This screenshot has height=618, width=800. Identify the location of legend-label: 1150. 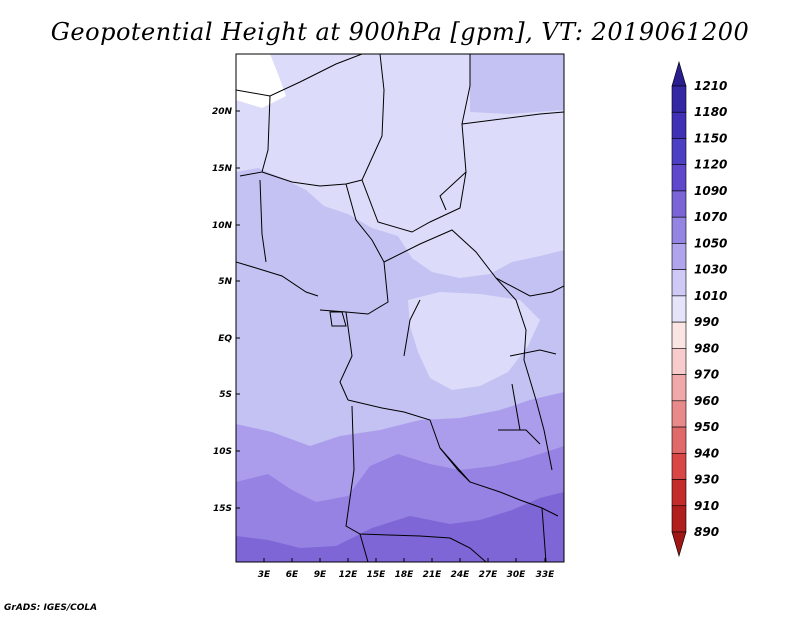
(710, 138).